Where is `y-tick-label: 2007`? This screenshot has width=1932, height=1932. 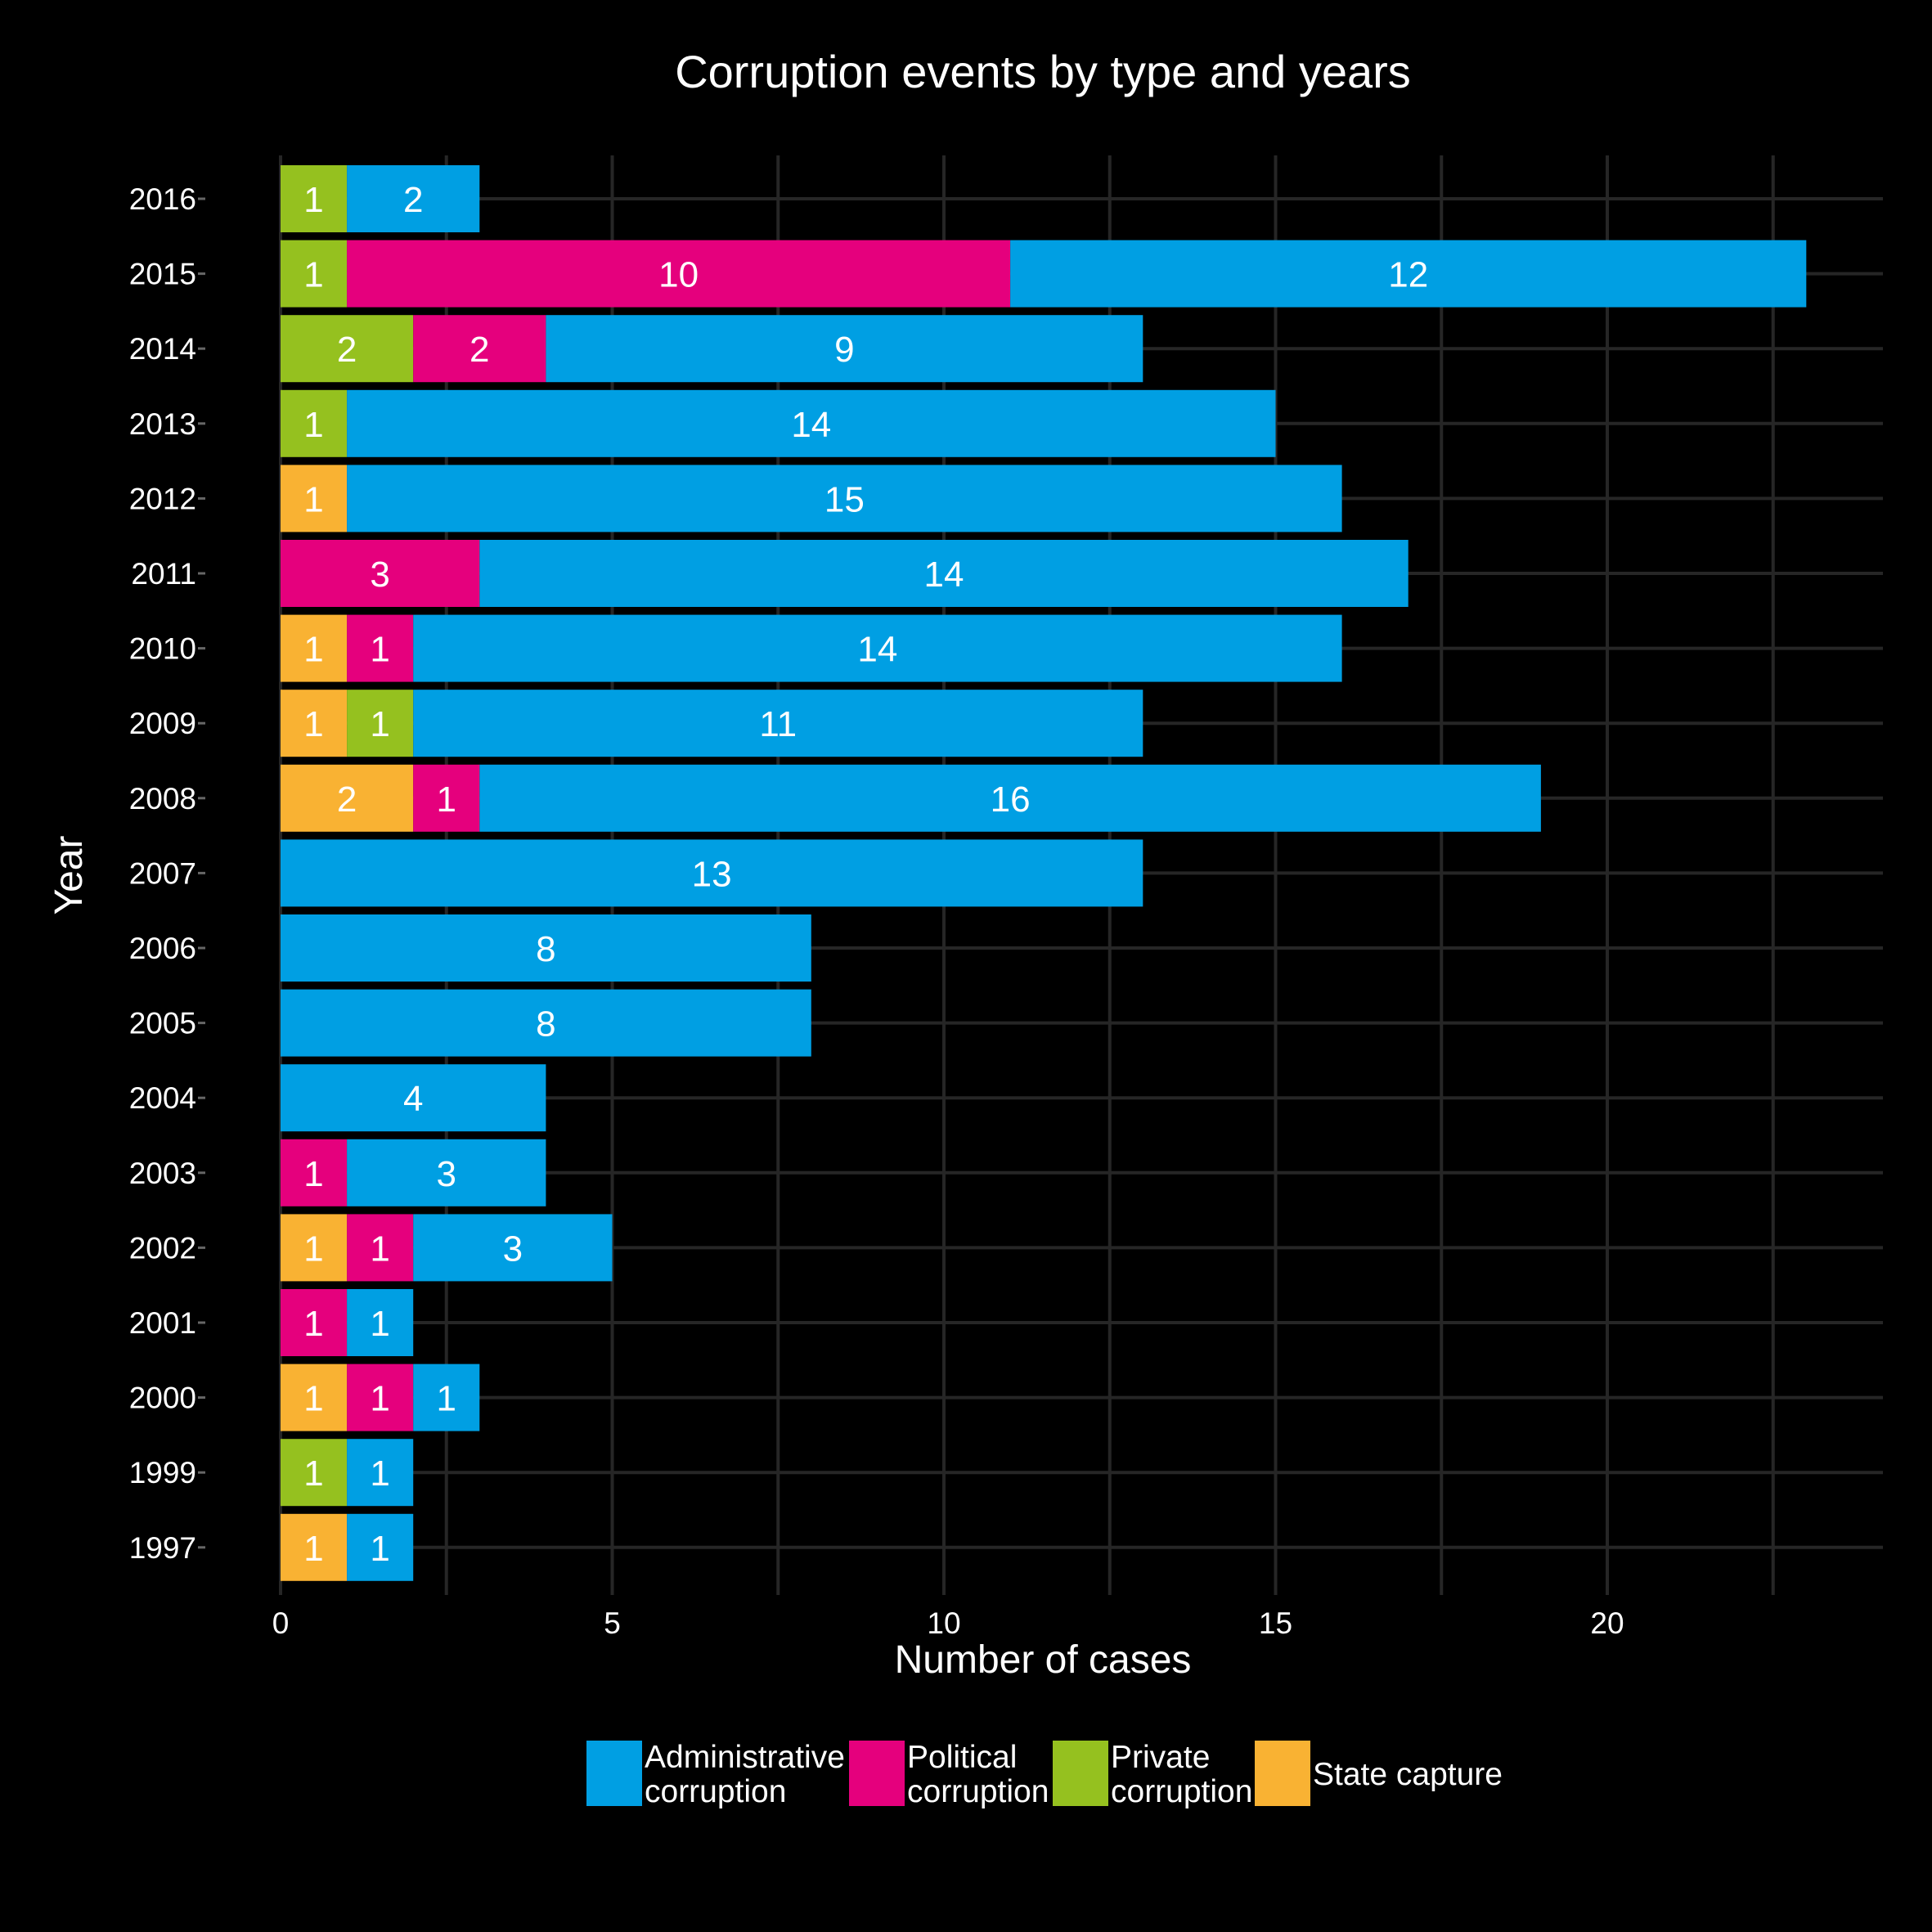 y-tick-label: 2007 is located at coordinates (163, 873).